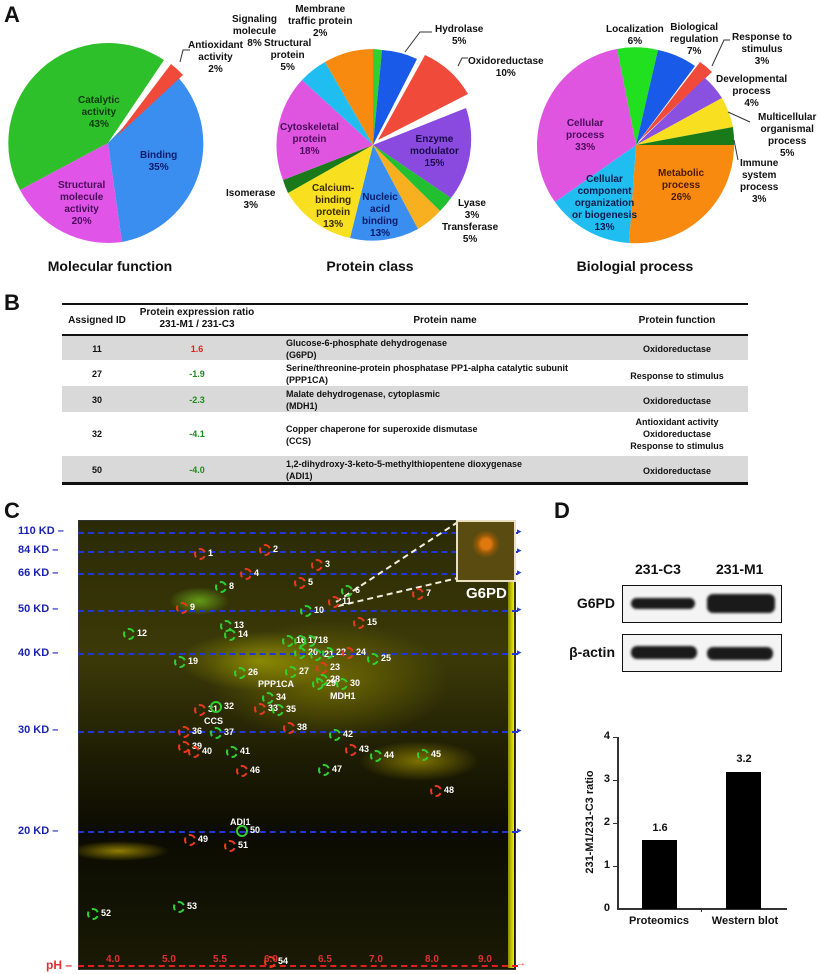 Image resolution: width=820 pixels, height=974 pixels. What do you see at coordinates (606, 779) in the screenshot?
I see `y-tick: 3` at bounding box center [606, 779].